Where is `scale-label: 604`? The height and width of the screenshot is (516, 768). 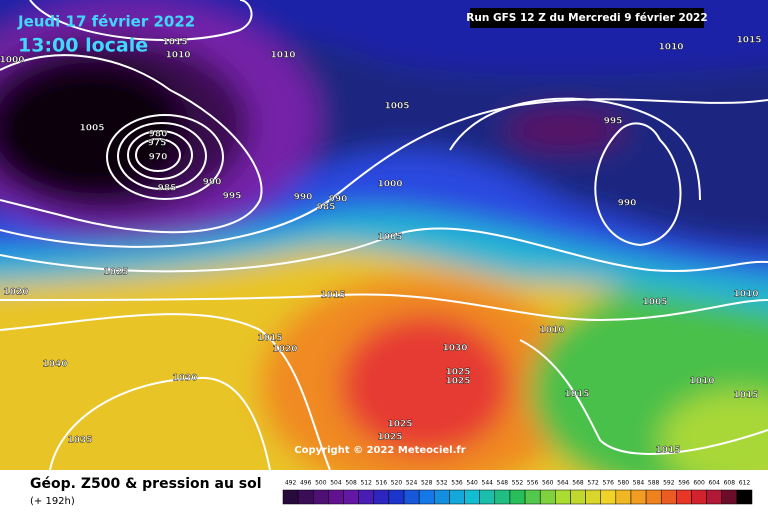
scale-label: 604 is located at coordinates (714, 483).